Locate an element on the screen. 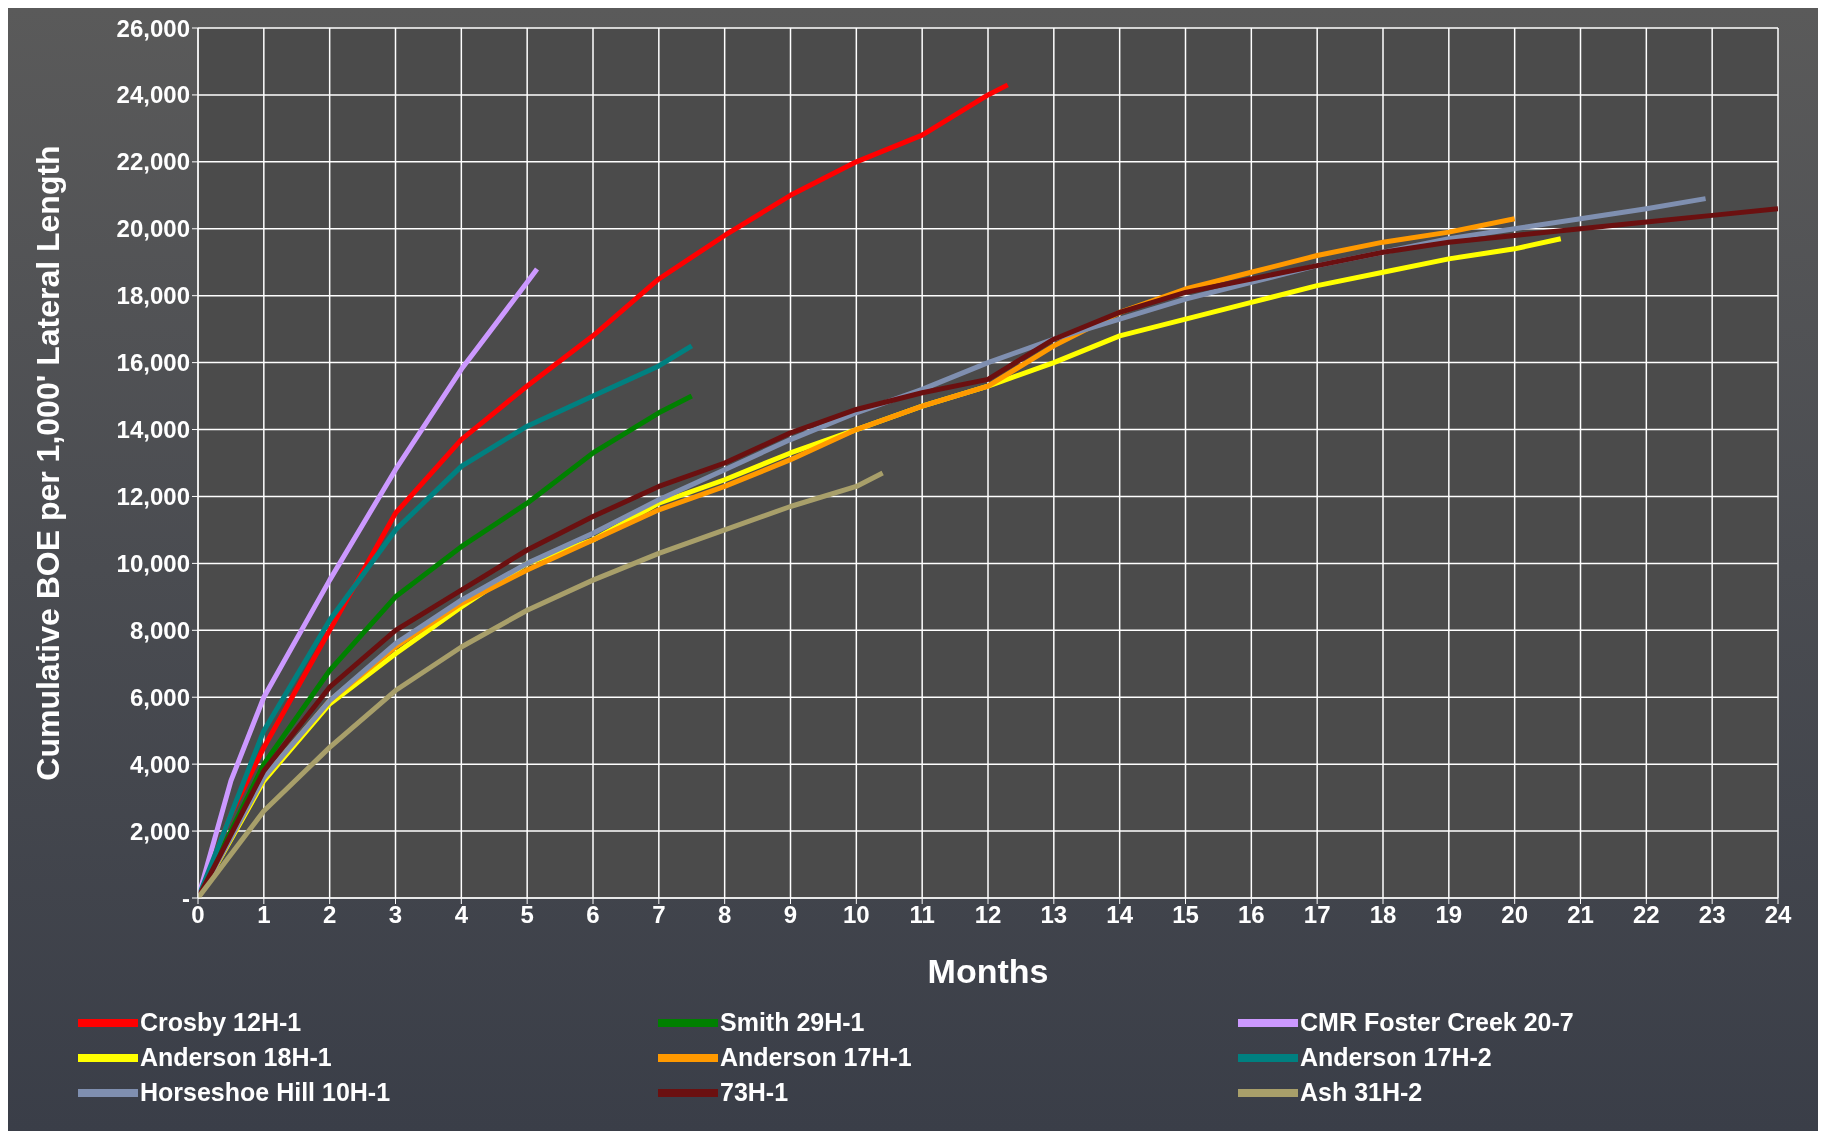 This screenshot has width=1826, height=1139. x-tick-label: 23 is located at coordinates (1712, 915).